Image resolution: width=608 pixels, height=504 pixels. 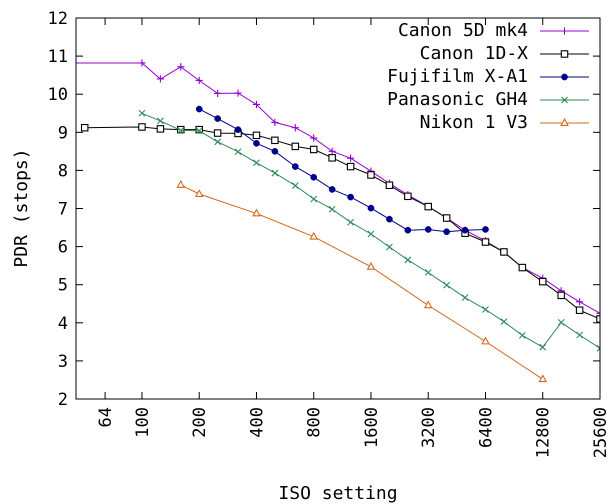 I want to click on y-axis-title: PDR (stops), so click(x=21, y=207).